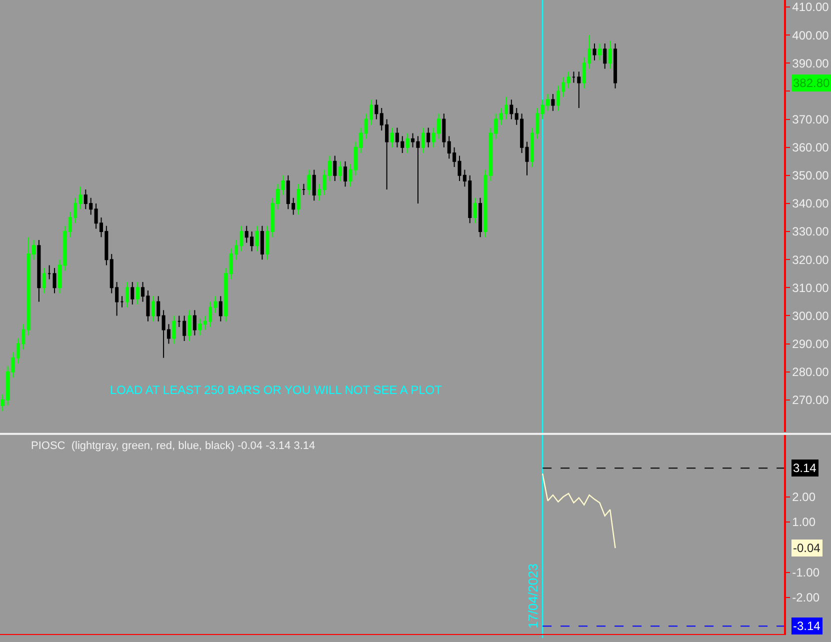  I want to click on y-tick-label: 310.00, so click(811, 287).